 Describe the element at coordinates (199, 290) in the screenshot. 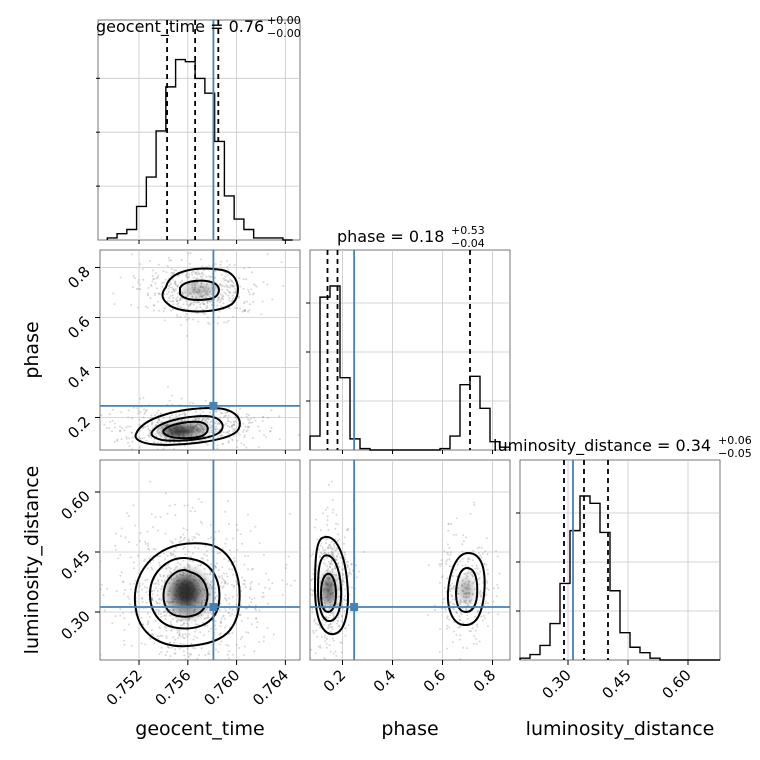

I see `contour-upper-inner` at that location.